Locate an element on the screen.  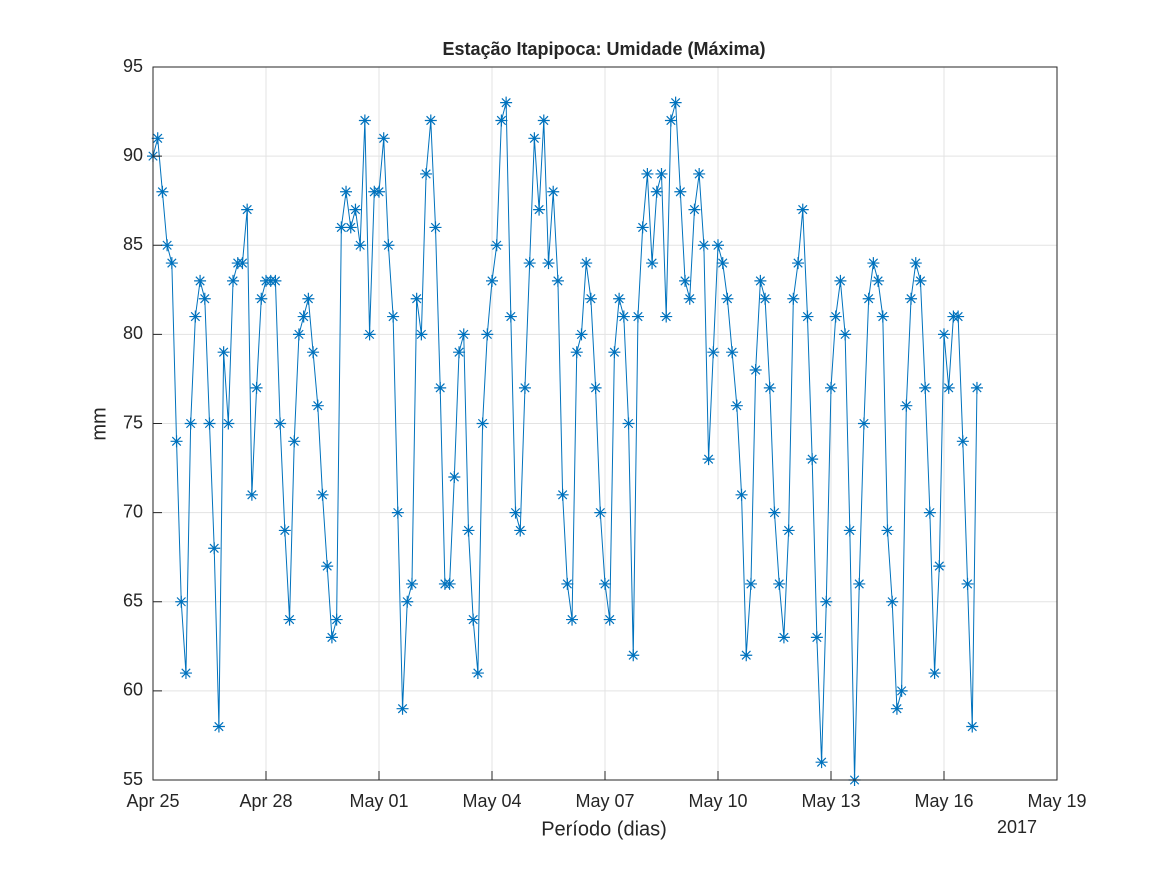
y-tick-label: 85 is located at coordinates (133, 244).